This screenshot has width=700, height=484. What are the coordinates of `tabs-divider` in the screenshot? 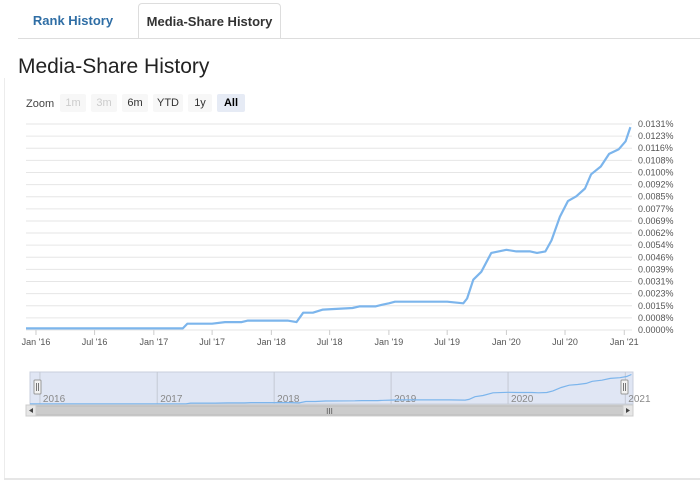 It's located at (359, 38).